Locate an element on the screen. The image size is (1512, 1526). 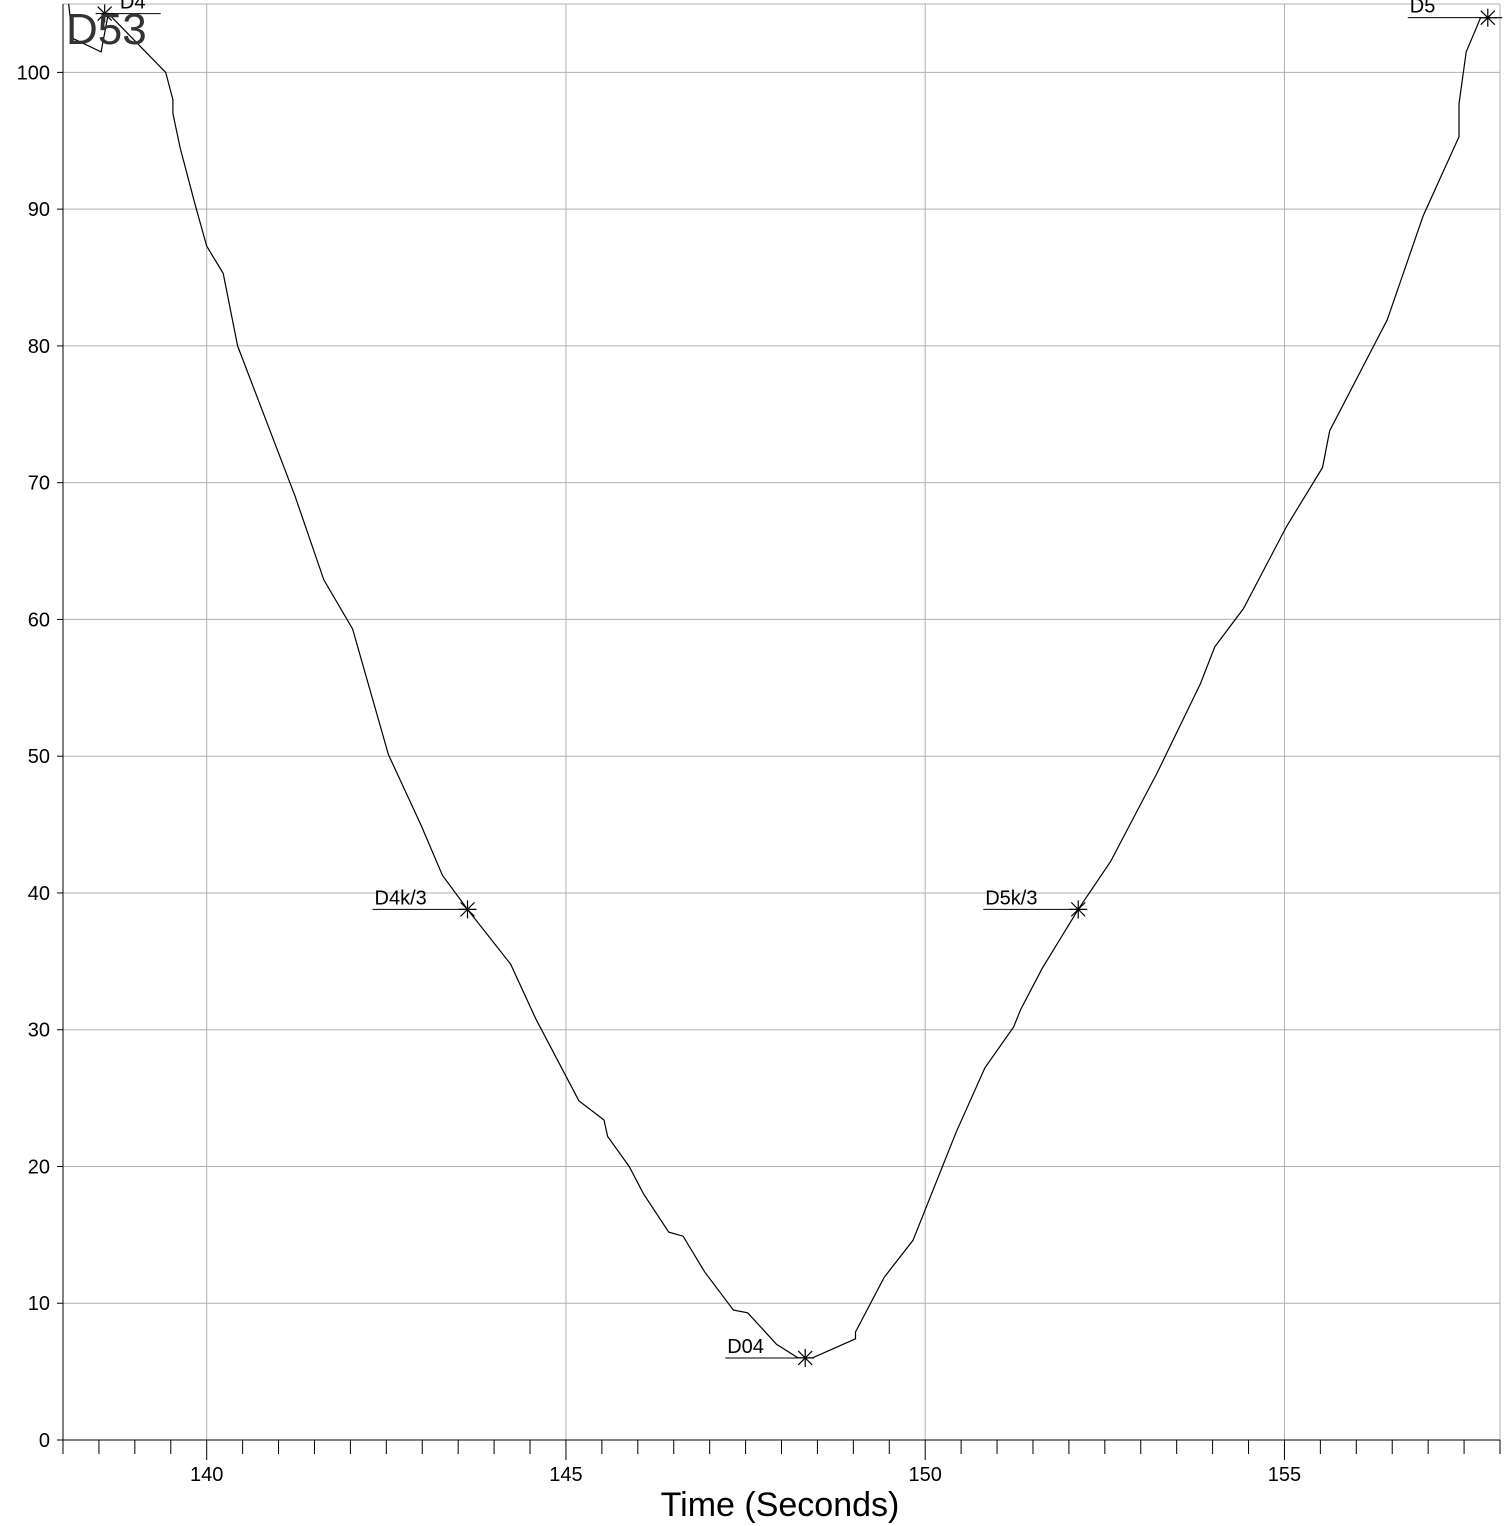
x-tick-label: 145 is located at coordinates (565, 1475).